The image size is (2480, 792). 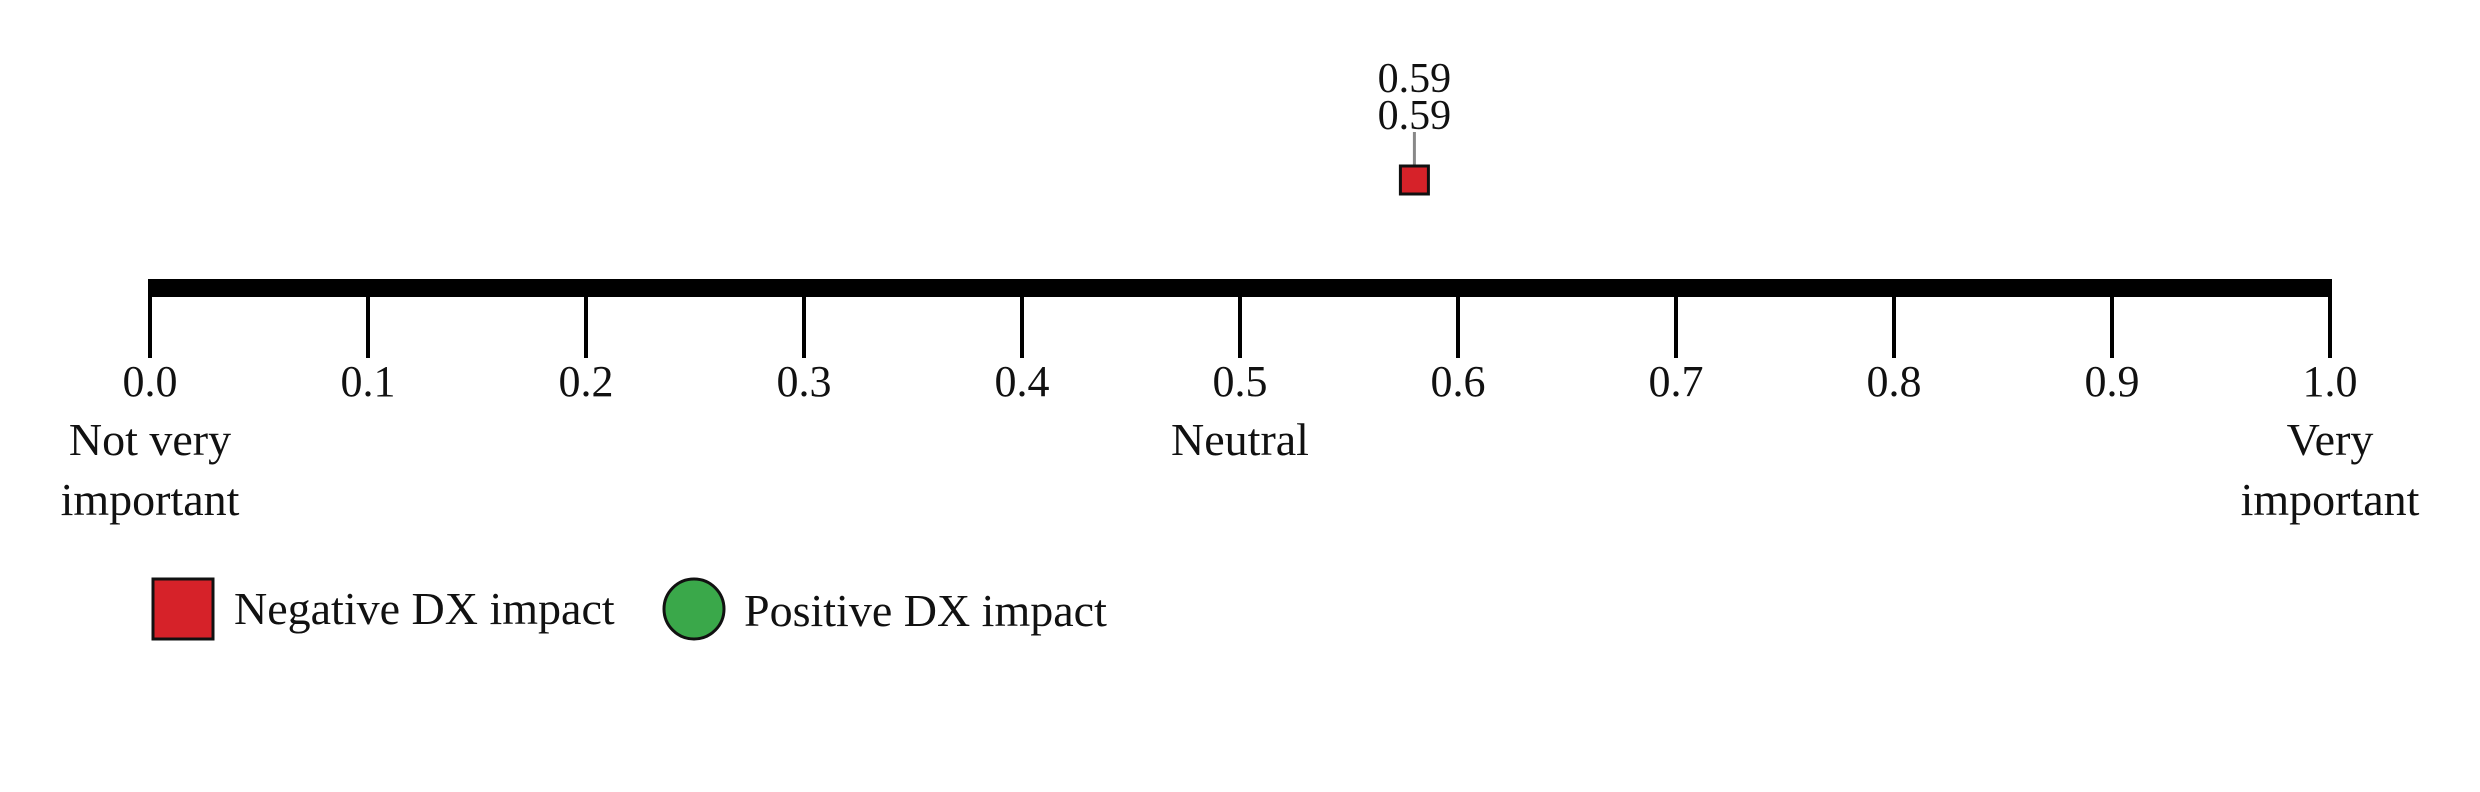 I want to click on tick-label: 0.3, so click(x=804, y=381).